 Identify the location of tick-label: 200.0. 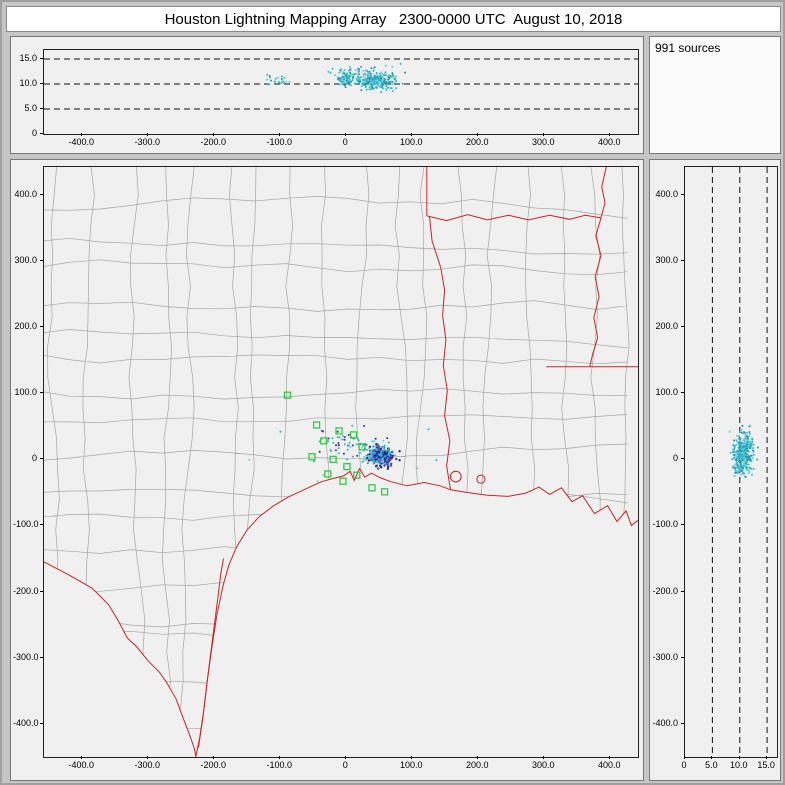
(666, 326).